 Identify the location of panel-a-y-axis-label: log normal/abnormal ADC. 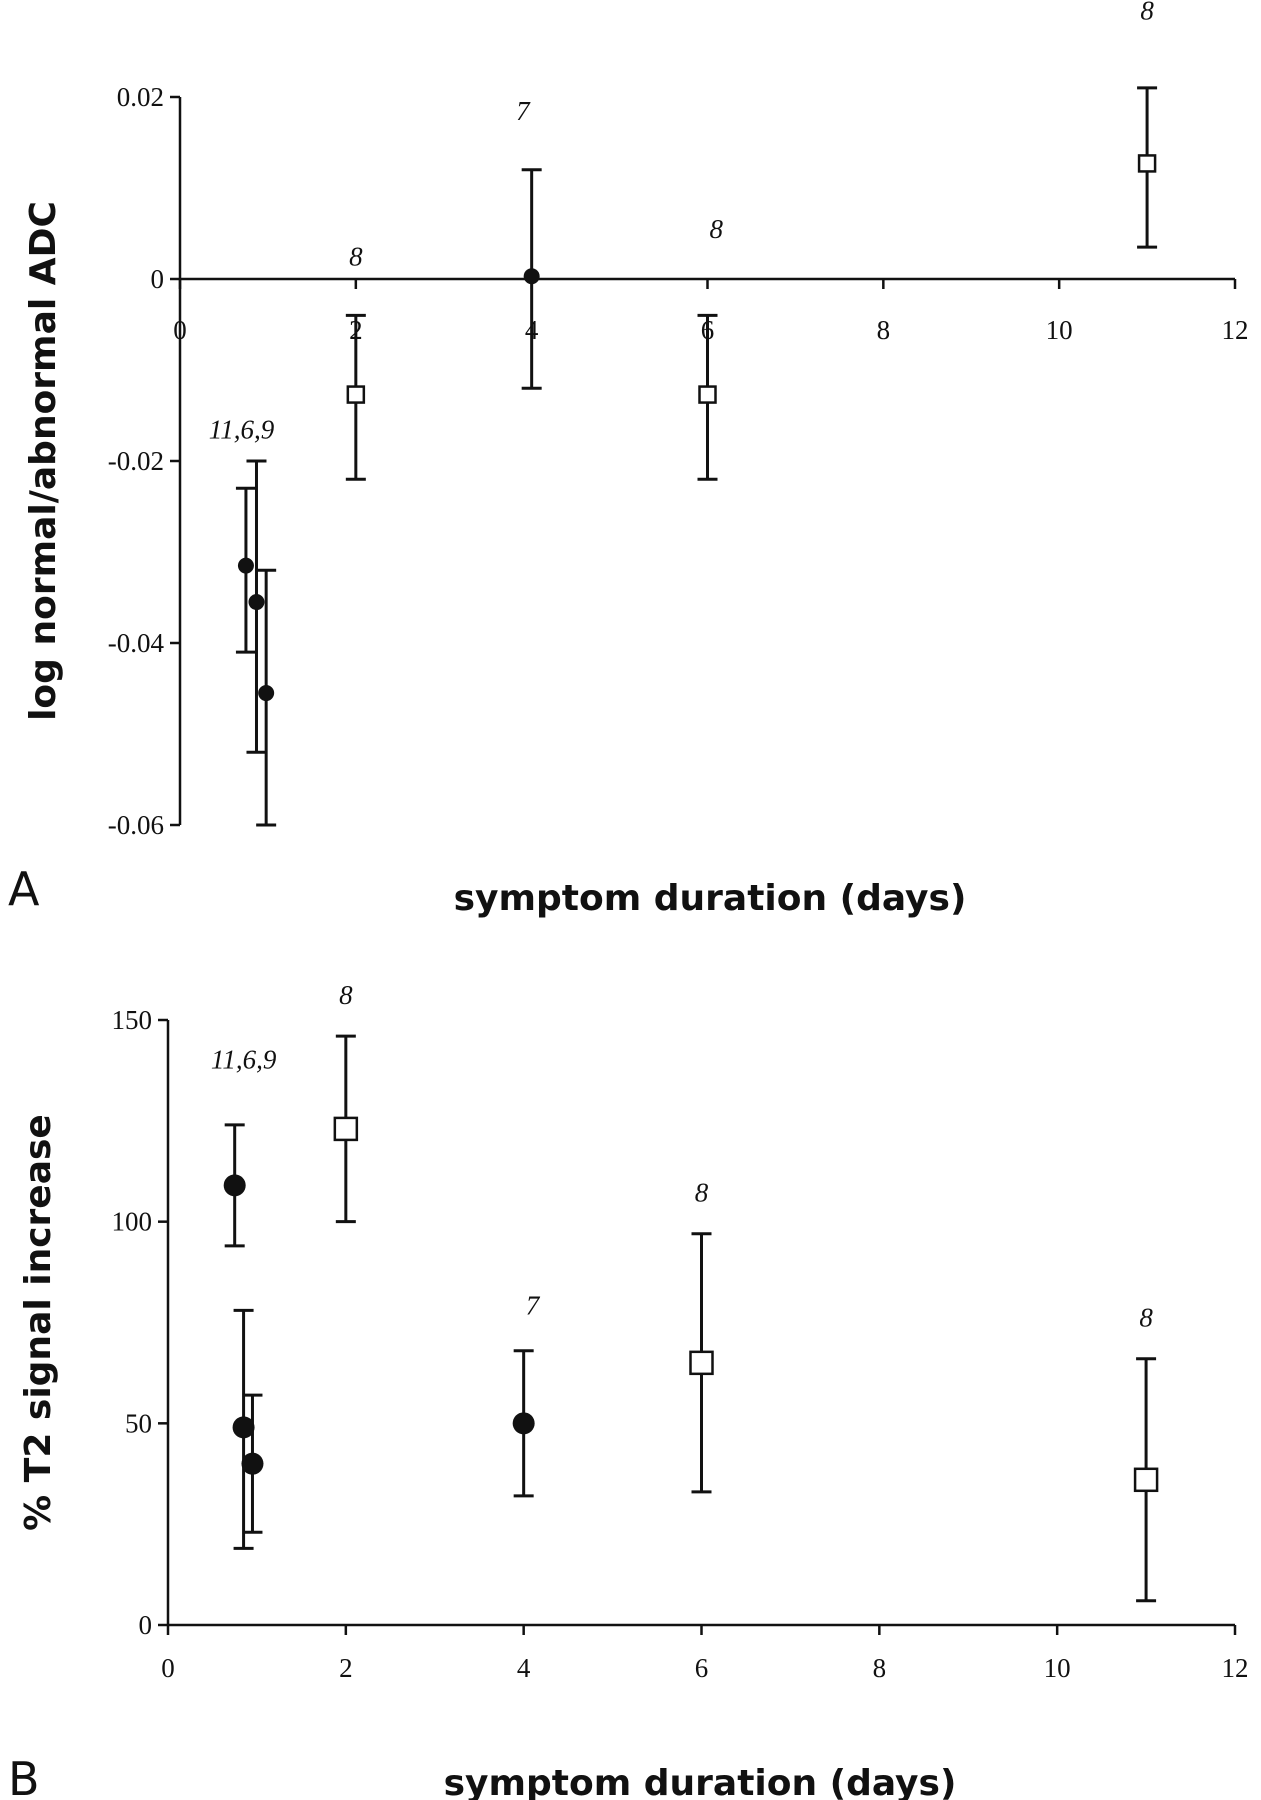
(43, 461).